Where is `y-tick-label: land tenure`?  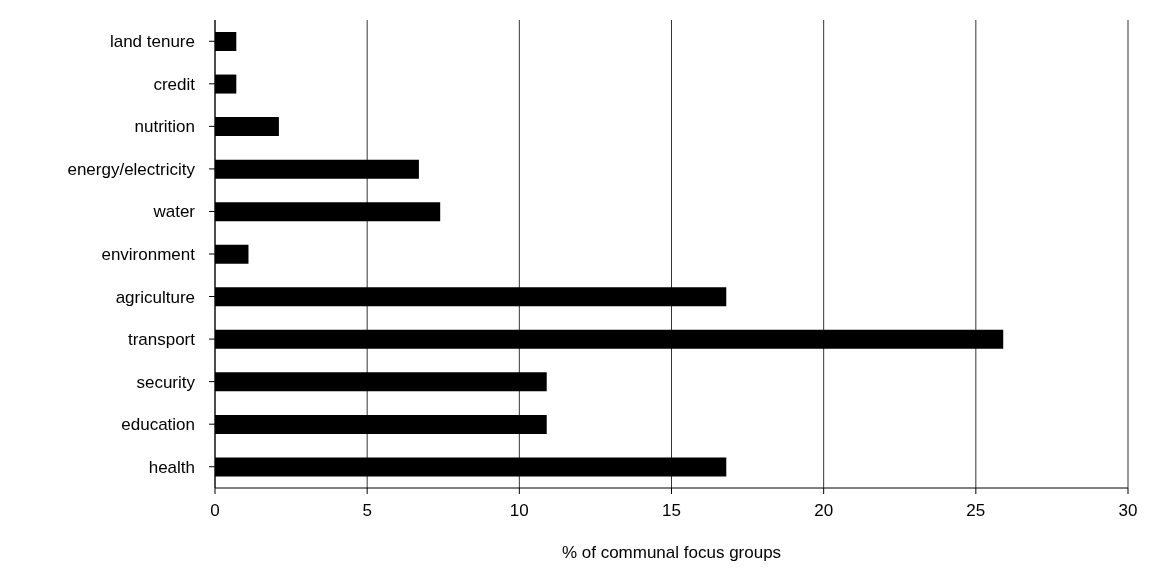
y-tick-label: land tenure is located at coordinates (152, 42).